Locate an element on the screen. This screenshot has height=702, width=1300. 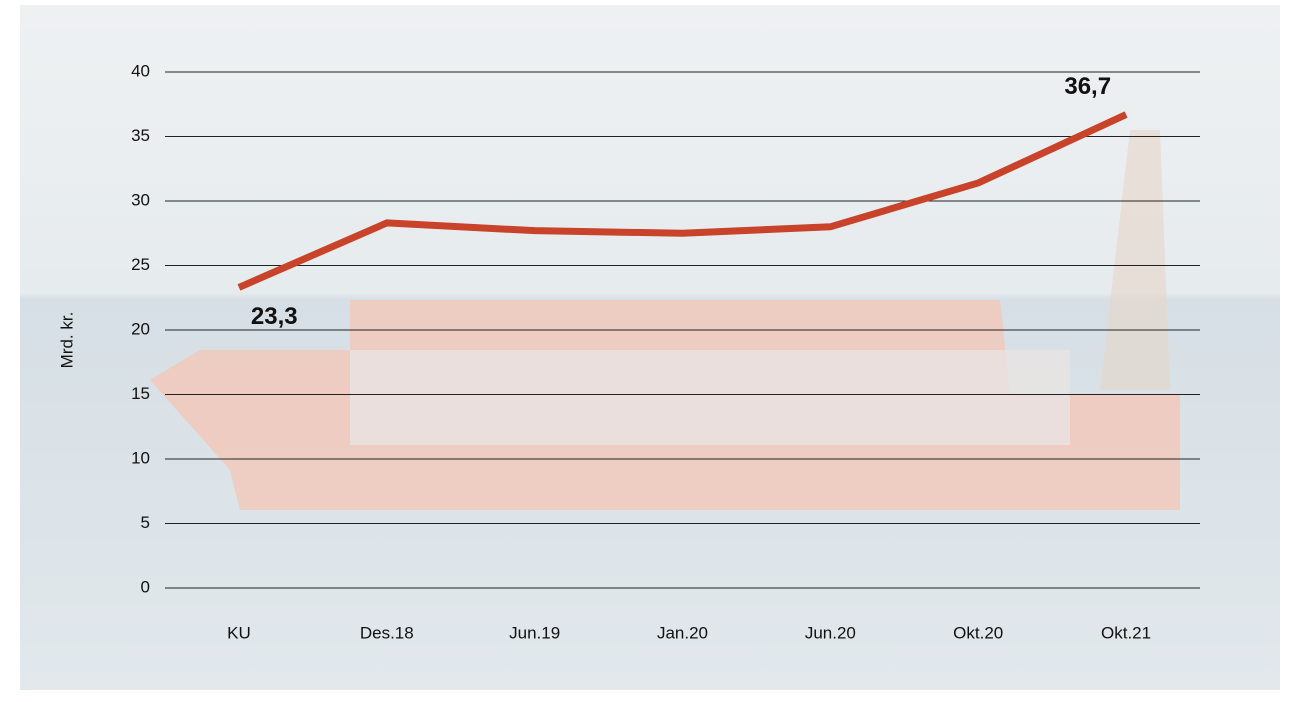
y-axis-label: Mrd. kr. is located at coordinates (66, 340).